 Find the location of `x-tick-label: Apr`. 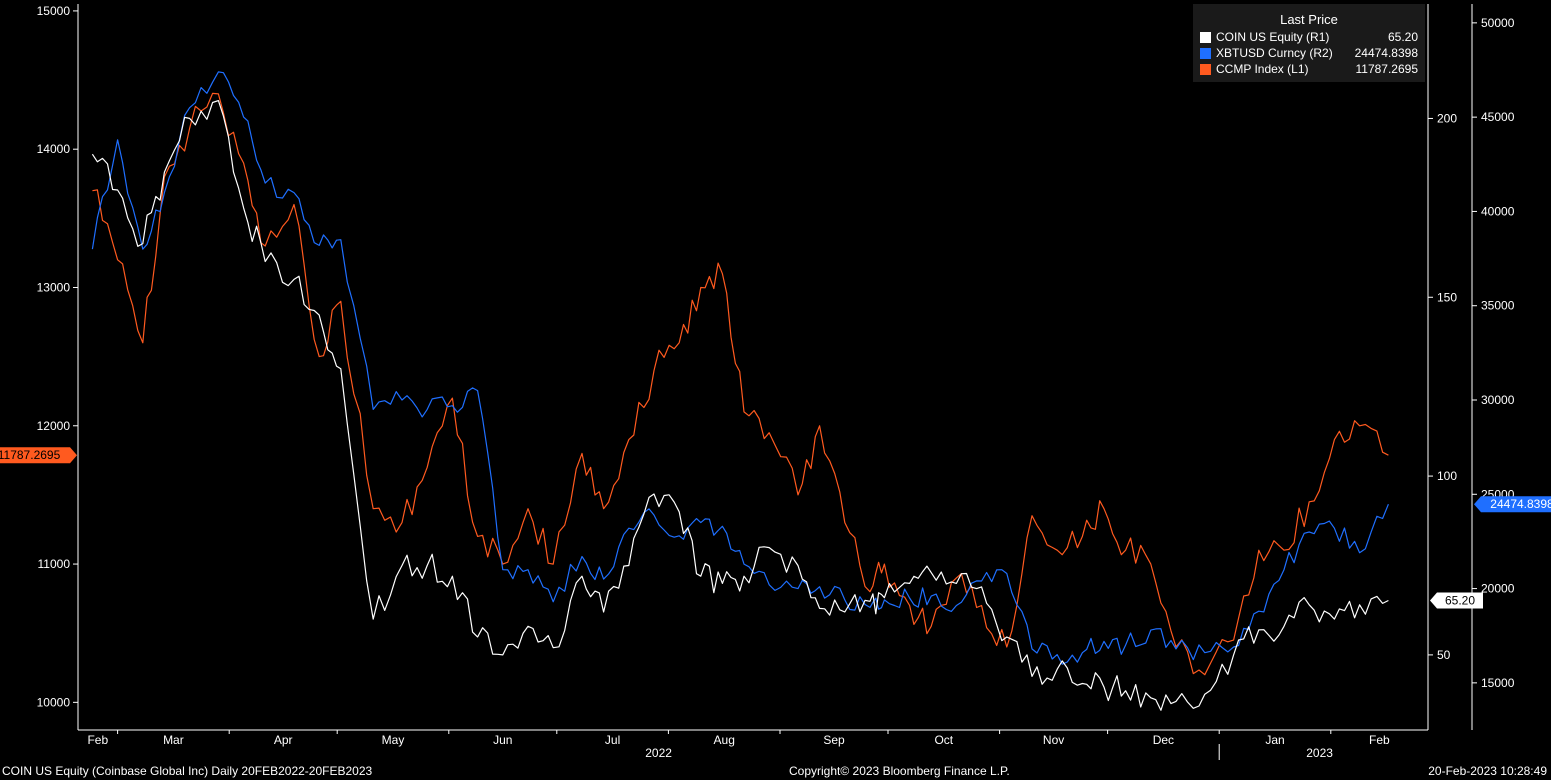

x-tick-label: Apr is located at coordinates (283, 740).